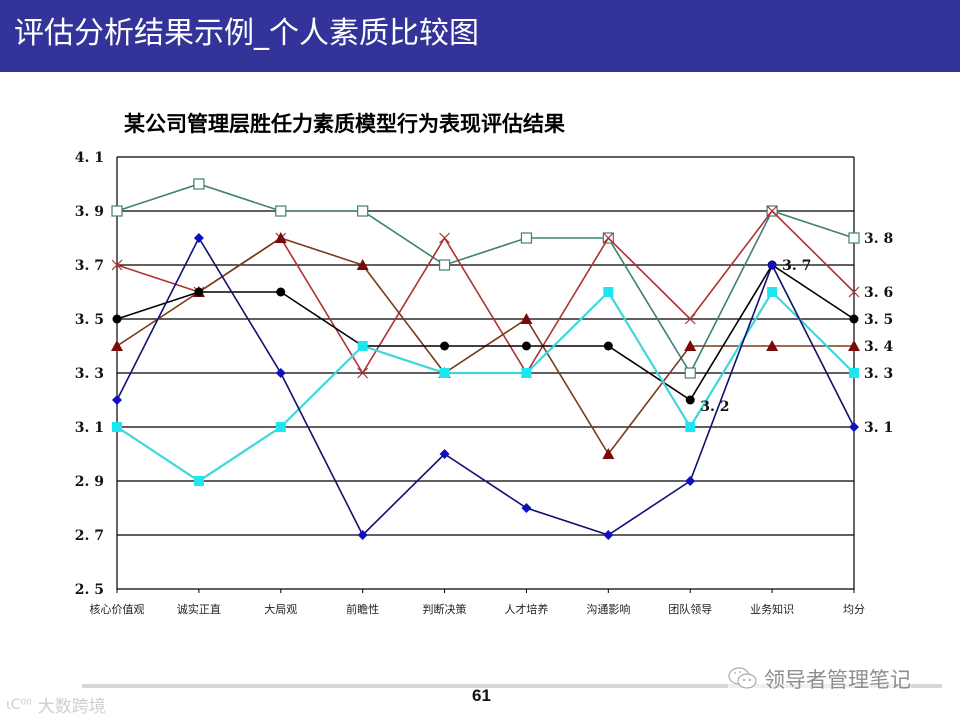 The width and height of the screenshot is (960, 720). Describe the element at coordinates (690, 609) in the screenshot. I see `x-category-label: 团队领导` at that location.